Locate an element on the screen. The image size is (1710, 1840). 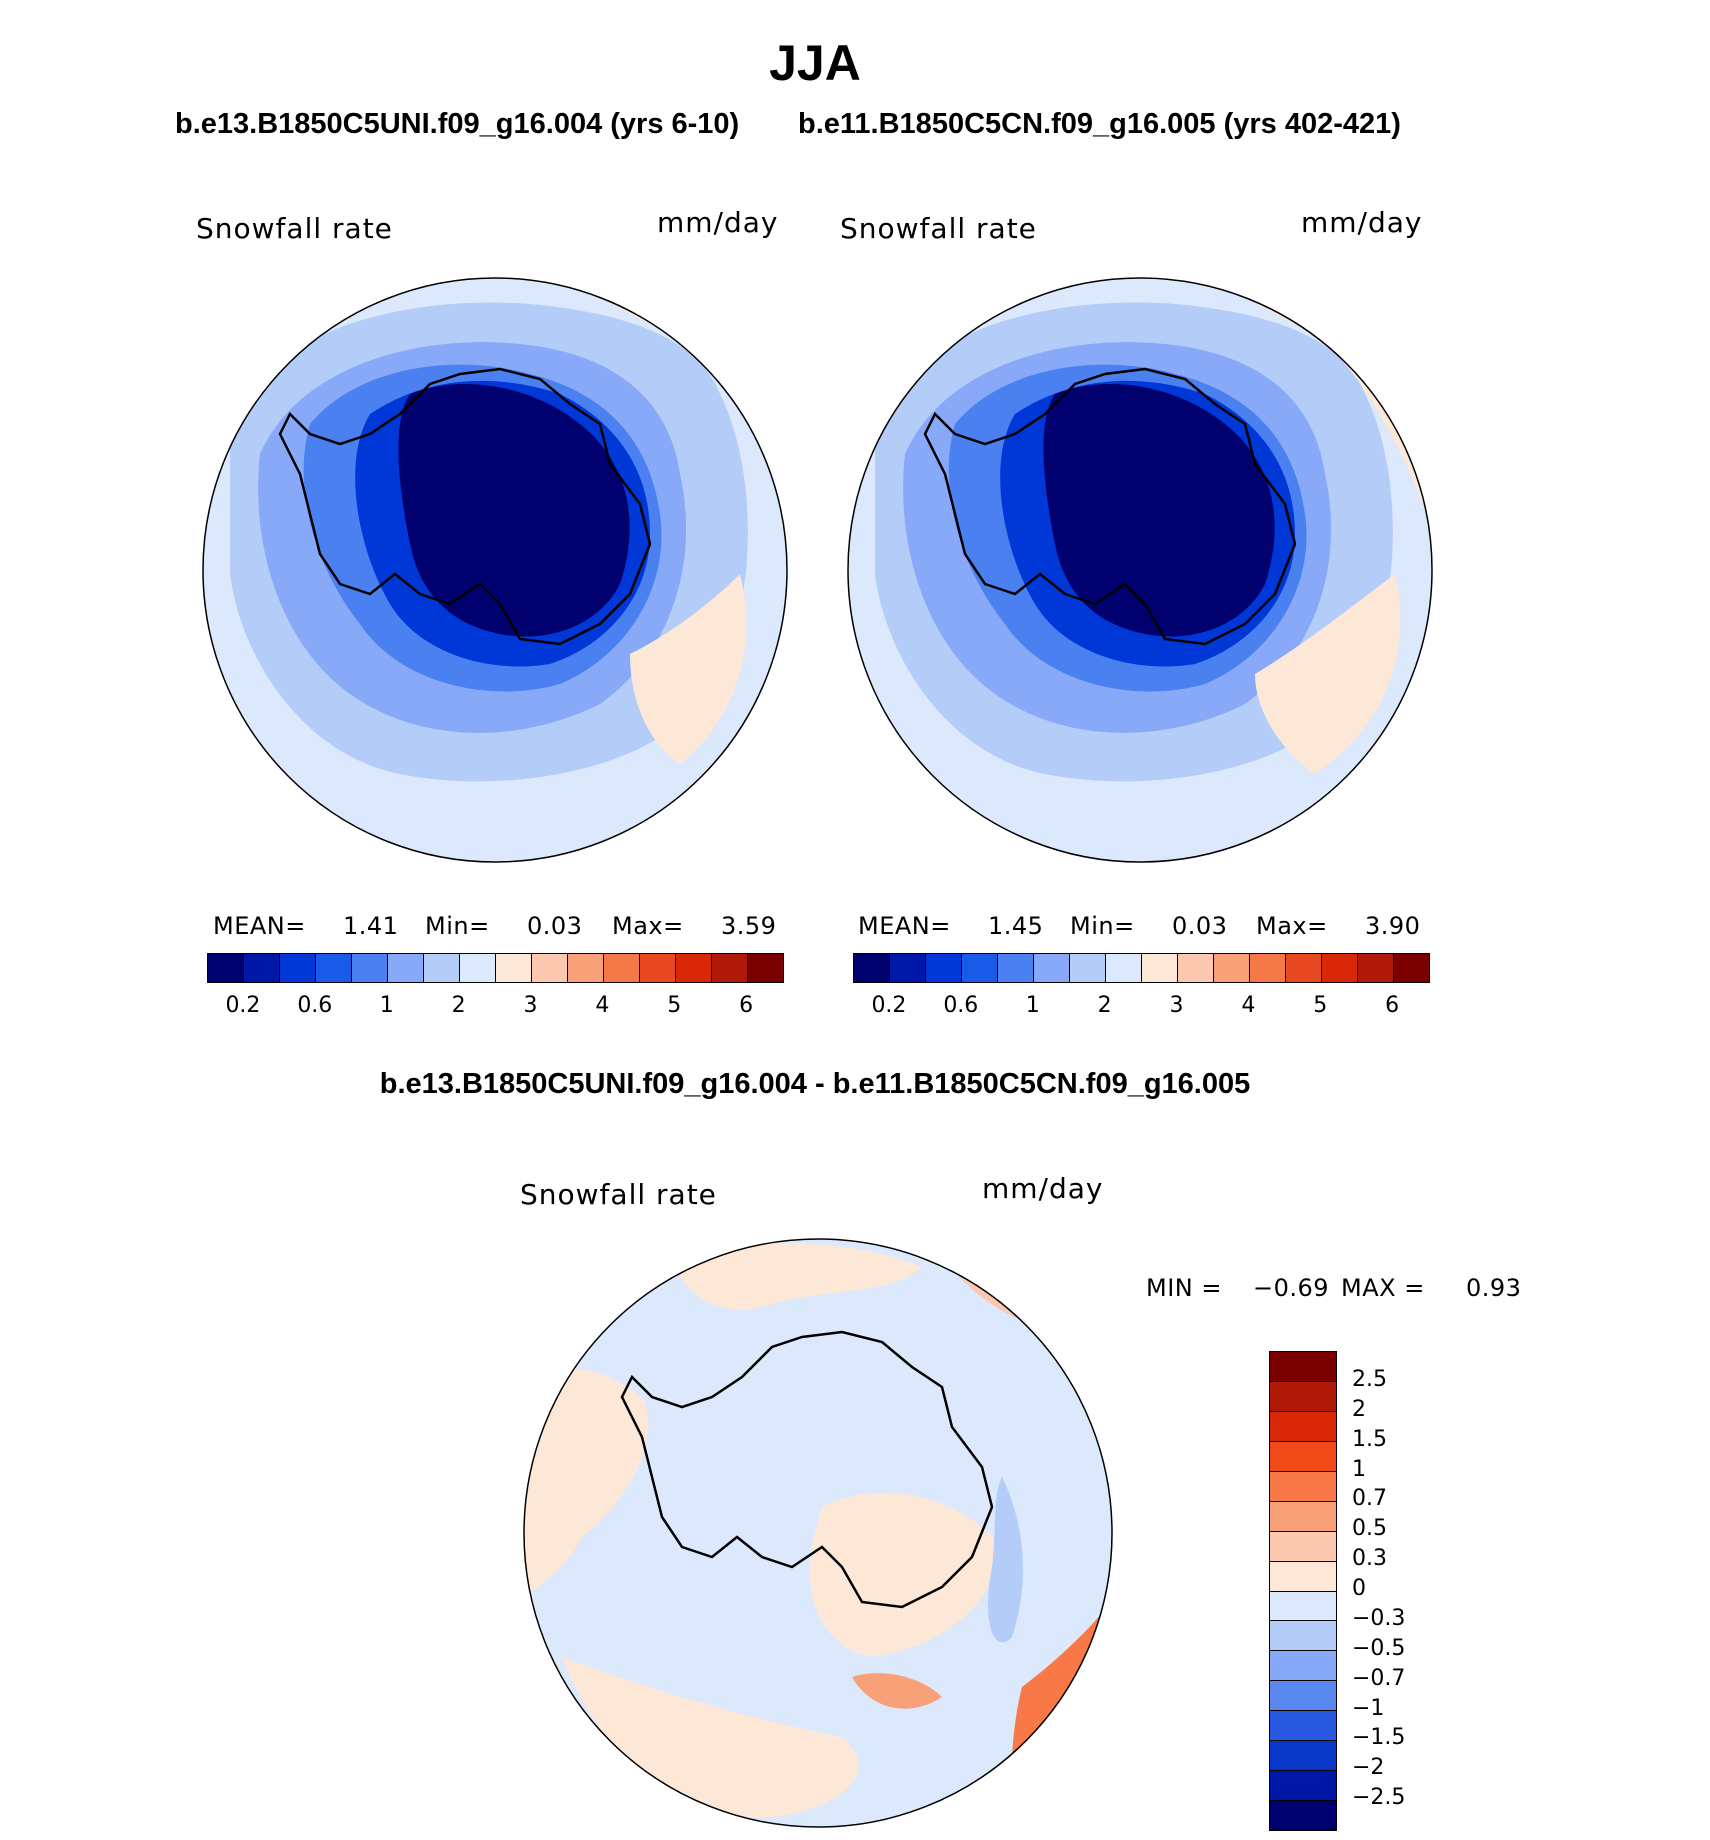
difference-units-label: mm/day is located at coordinates (1043, 1188).